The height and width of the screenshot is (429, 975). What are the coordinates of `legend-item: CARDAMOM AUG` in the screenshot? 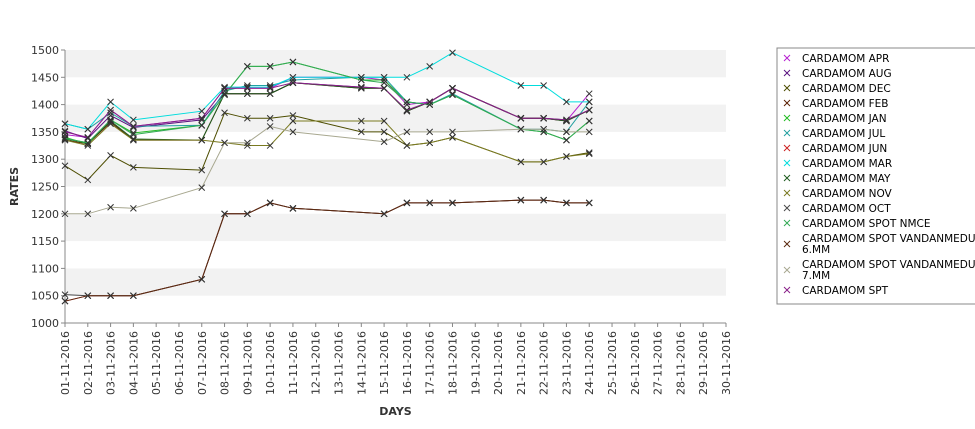 It's located at (837, 74).